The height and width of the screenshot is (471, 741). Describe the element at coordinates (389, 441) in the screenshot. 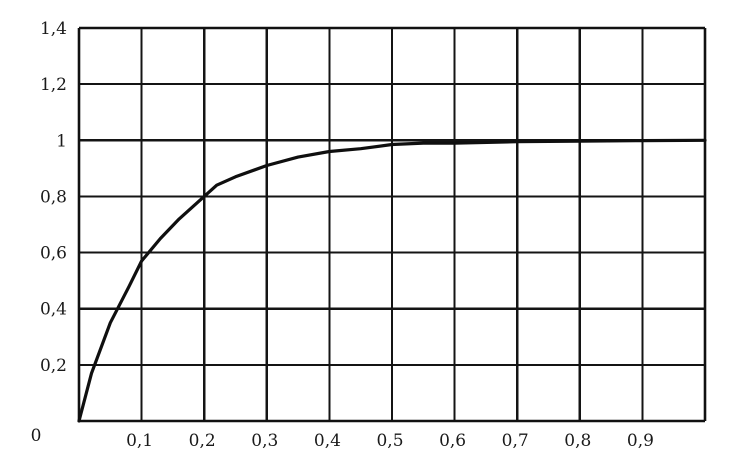

I see `x-tick-label-5: 0,5` at that location.